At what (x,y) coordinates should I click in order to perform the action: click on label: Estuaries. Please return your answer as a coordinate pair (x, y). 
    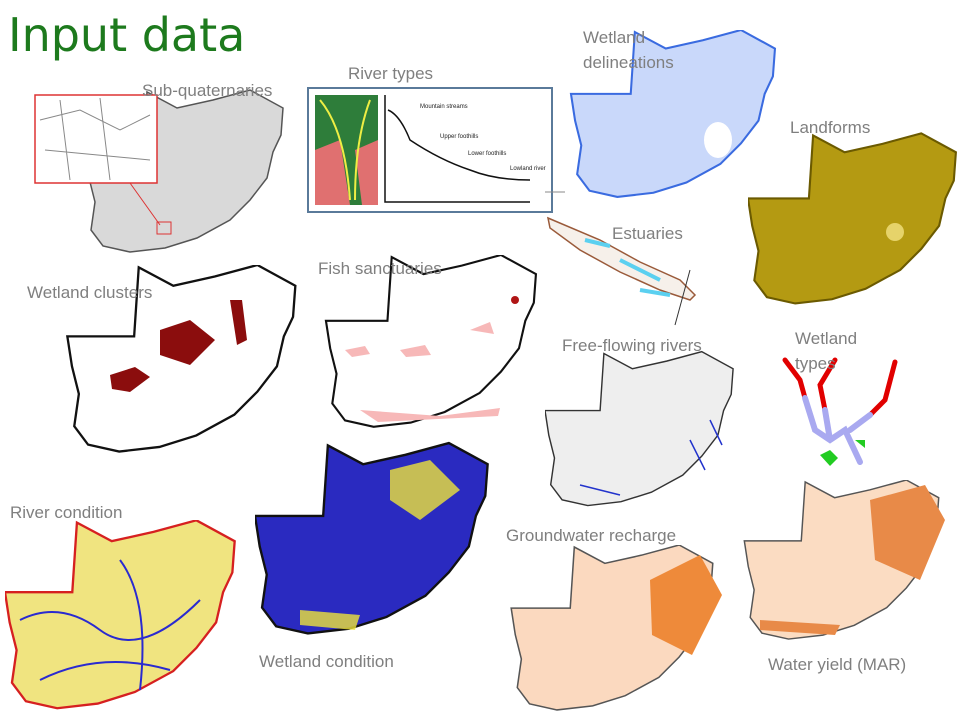
    Looking at the image, I should click on (647, 233).